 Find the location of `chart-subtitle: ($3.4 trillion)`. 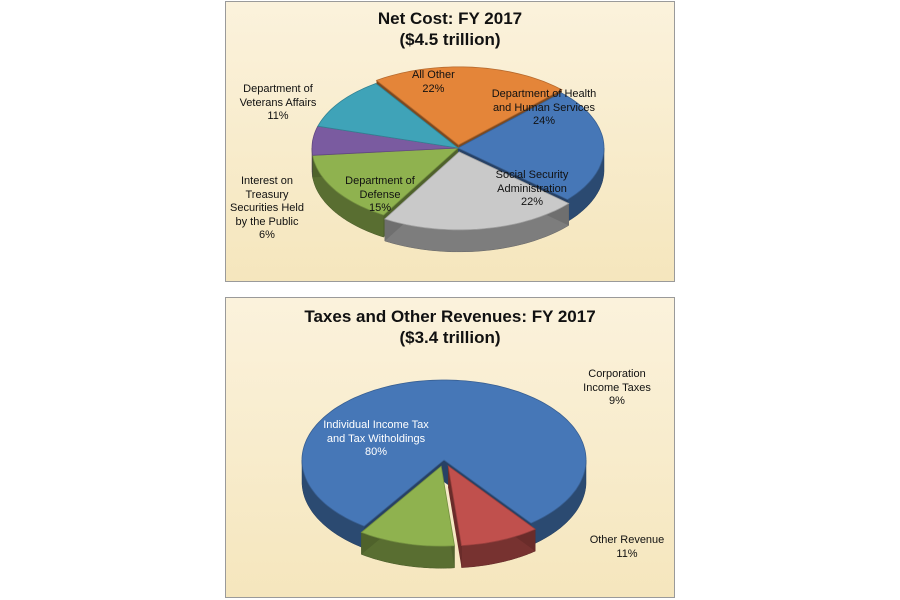

chart-subtitle: ($3.4 trillion) is located at coordinates (450, 337).